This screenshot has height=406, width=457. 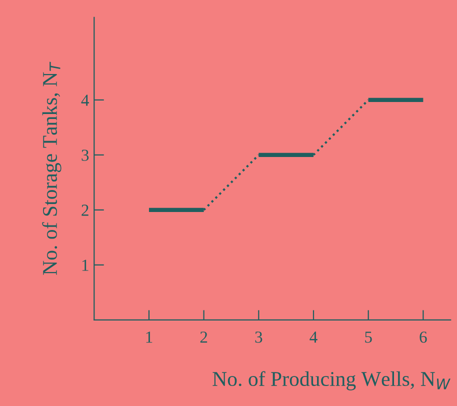 What do you see at coordinates (331, 380) in the screenshot?
I see `x-axis-title: No. of Producing Wells, N$_{W}$` at bounding box center [331, 380].